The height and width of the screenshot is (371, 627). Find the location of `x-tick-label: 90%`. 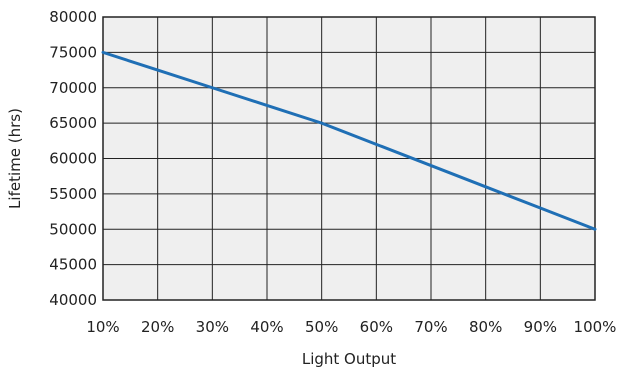

x-tick-label: 90% is located at coordinates (540, 327).